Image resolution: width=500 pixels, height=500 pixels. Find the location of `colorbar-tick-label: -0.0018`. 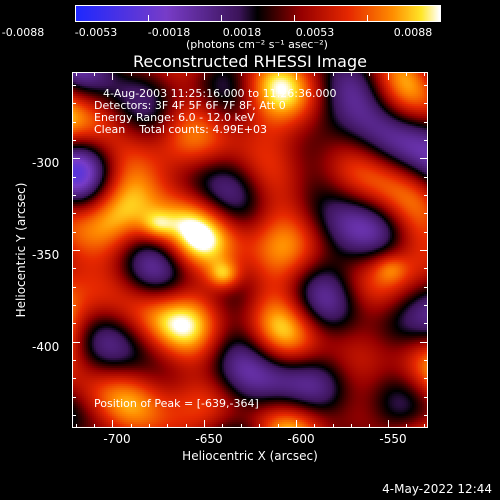

colorbar-tick-label: -0.0018 is located at coordinates (169, 32).